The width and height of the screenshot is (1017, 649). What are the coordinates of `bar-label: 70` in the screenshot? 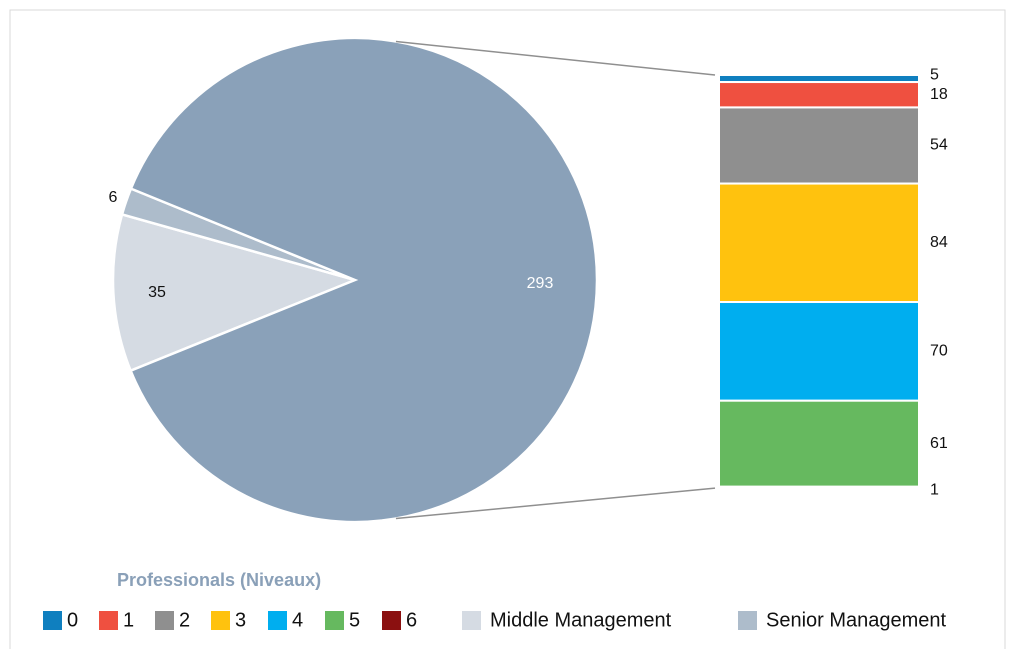 It's located at (939, 351).